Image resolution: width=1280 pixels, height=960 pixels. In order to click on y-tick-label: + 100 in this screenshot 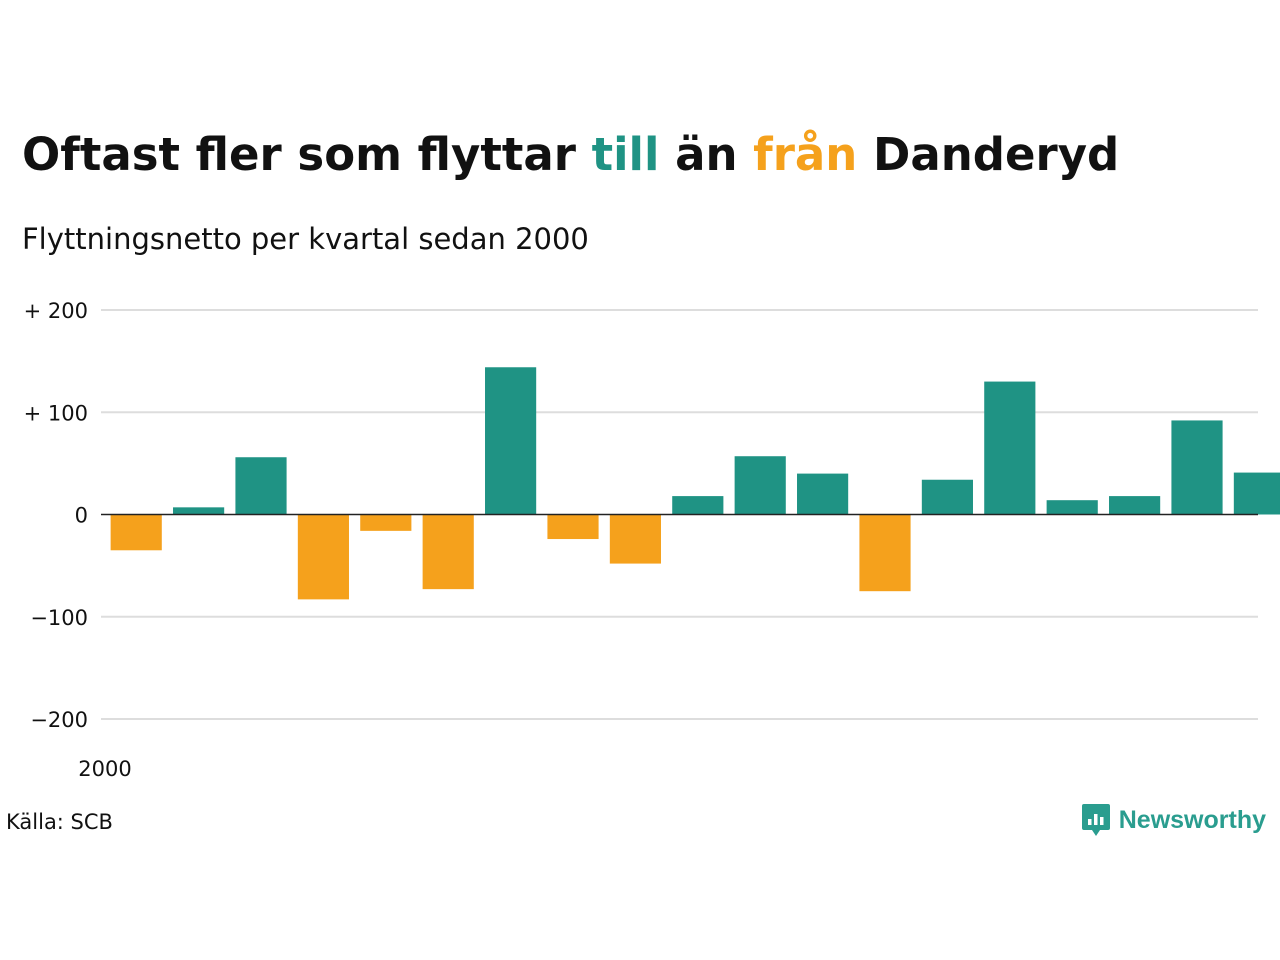, I will do `click(56, 413)`.